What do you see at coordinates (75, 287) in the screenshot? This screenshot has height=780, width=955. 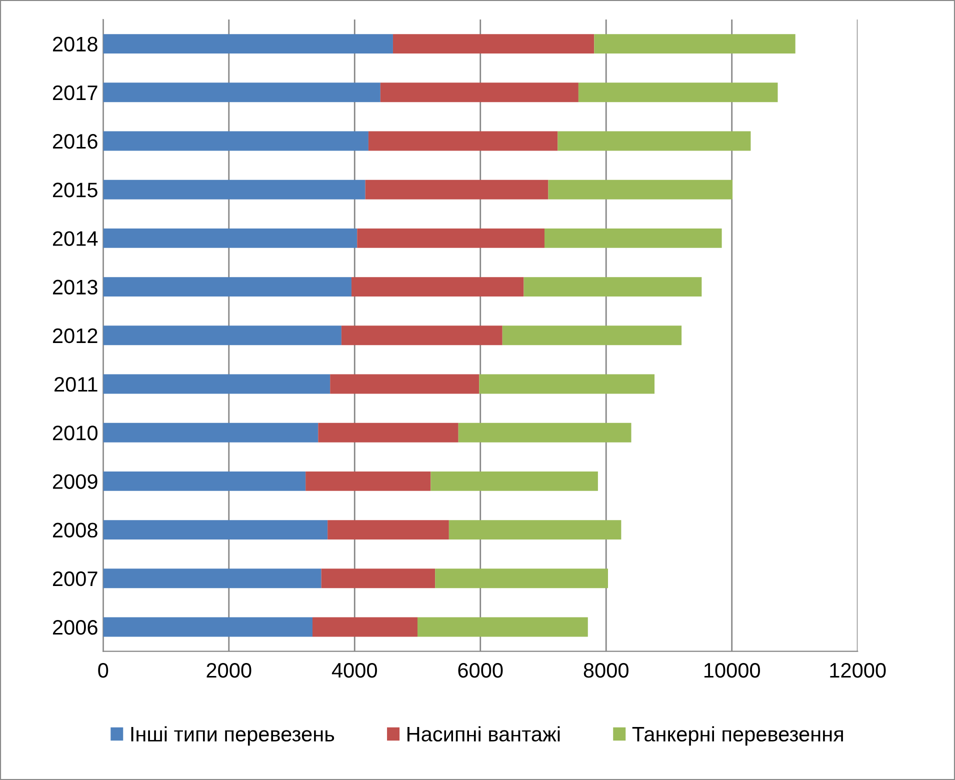 I see `y-tick-label: 2013` at bounding box center [75, 287].